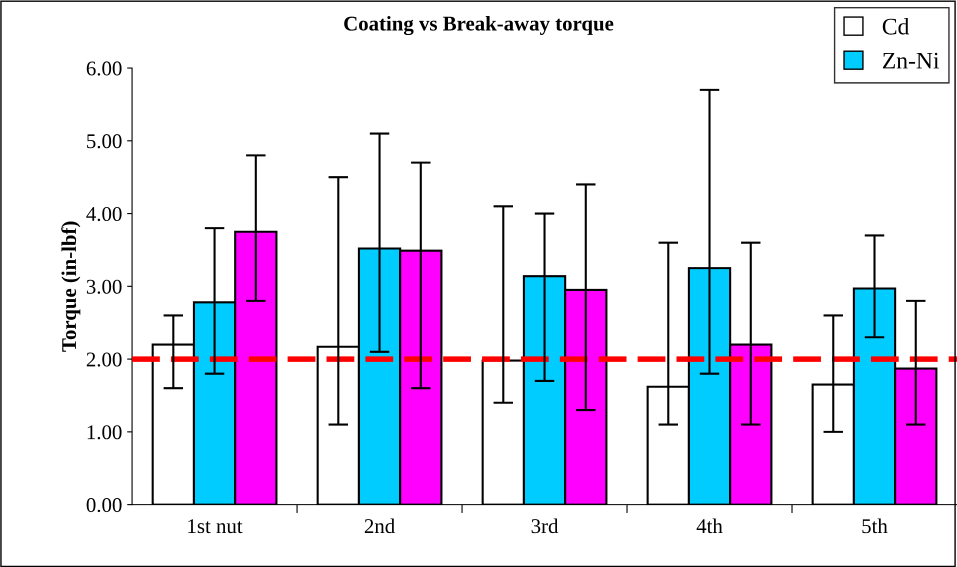 The height and width of the screenshot is (567, 957). Describe the element at coordinates (104, 505) in the screenshot. I see `y-tick-label: 0.00` at that location.